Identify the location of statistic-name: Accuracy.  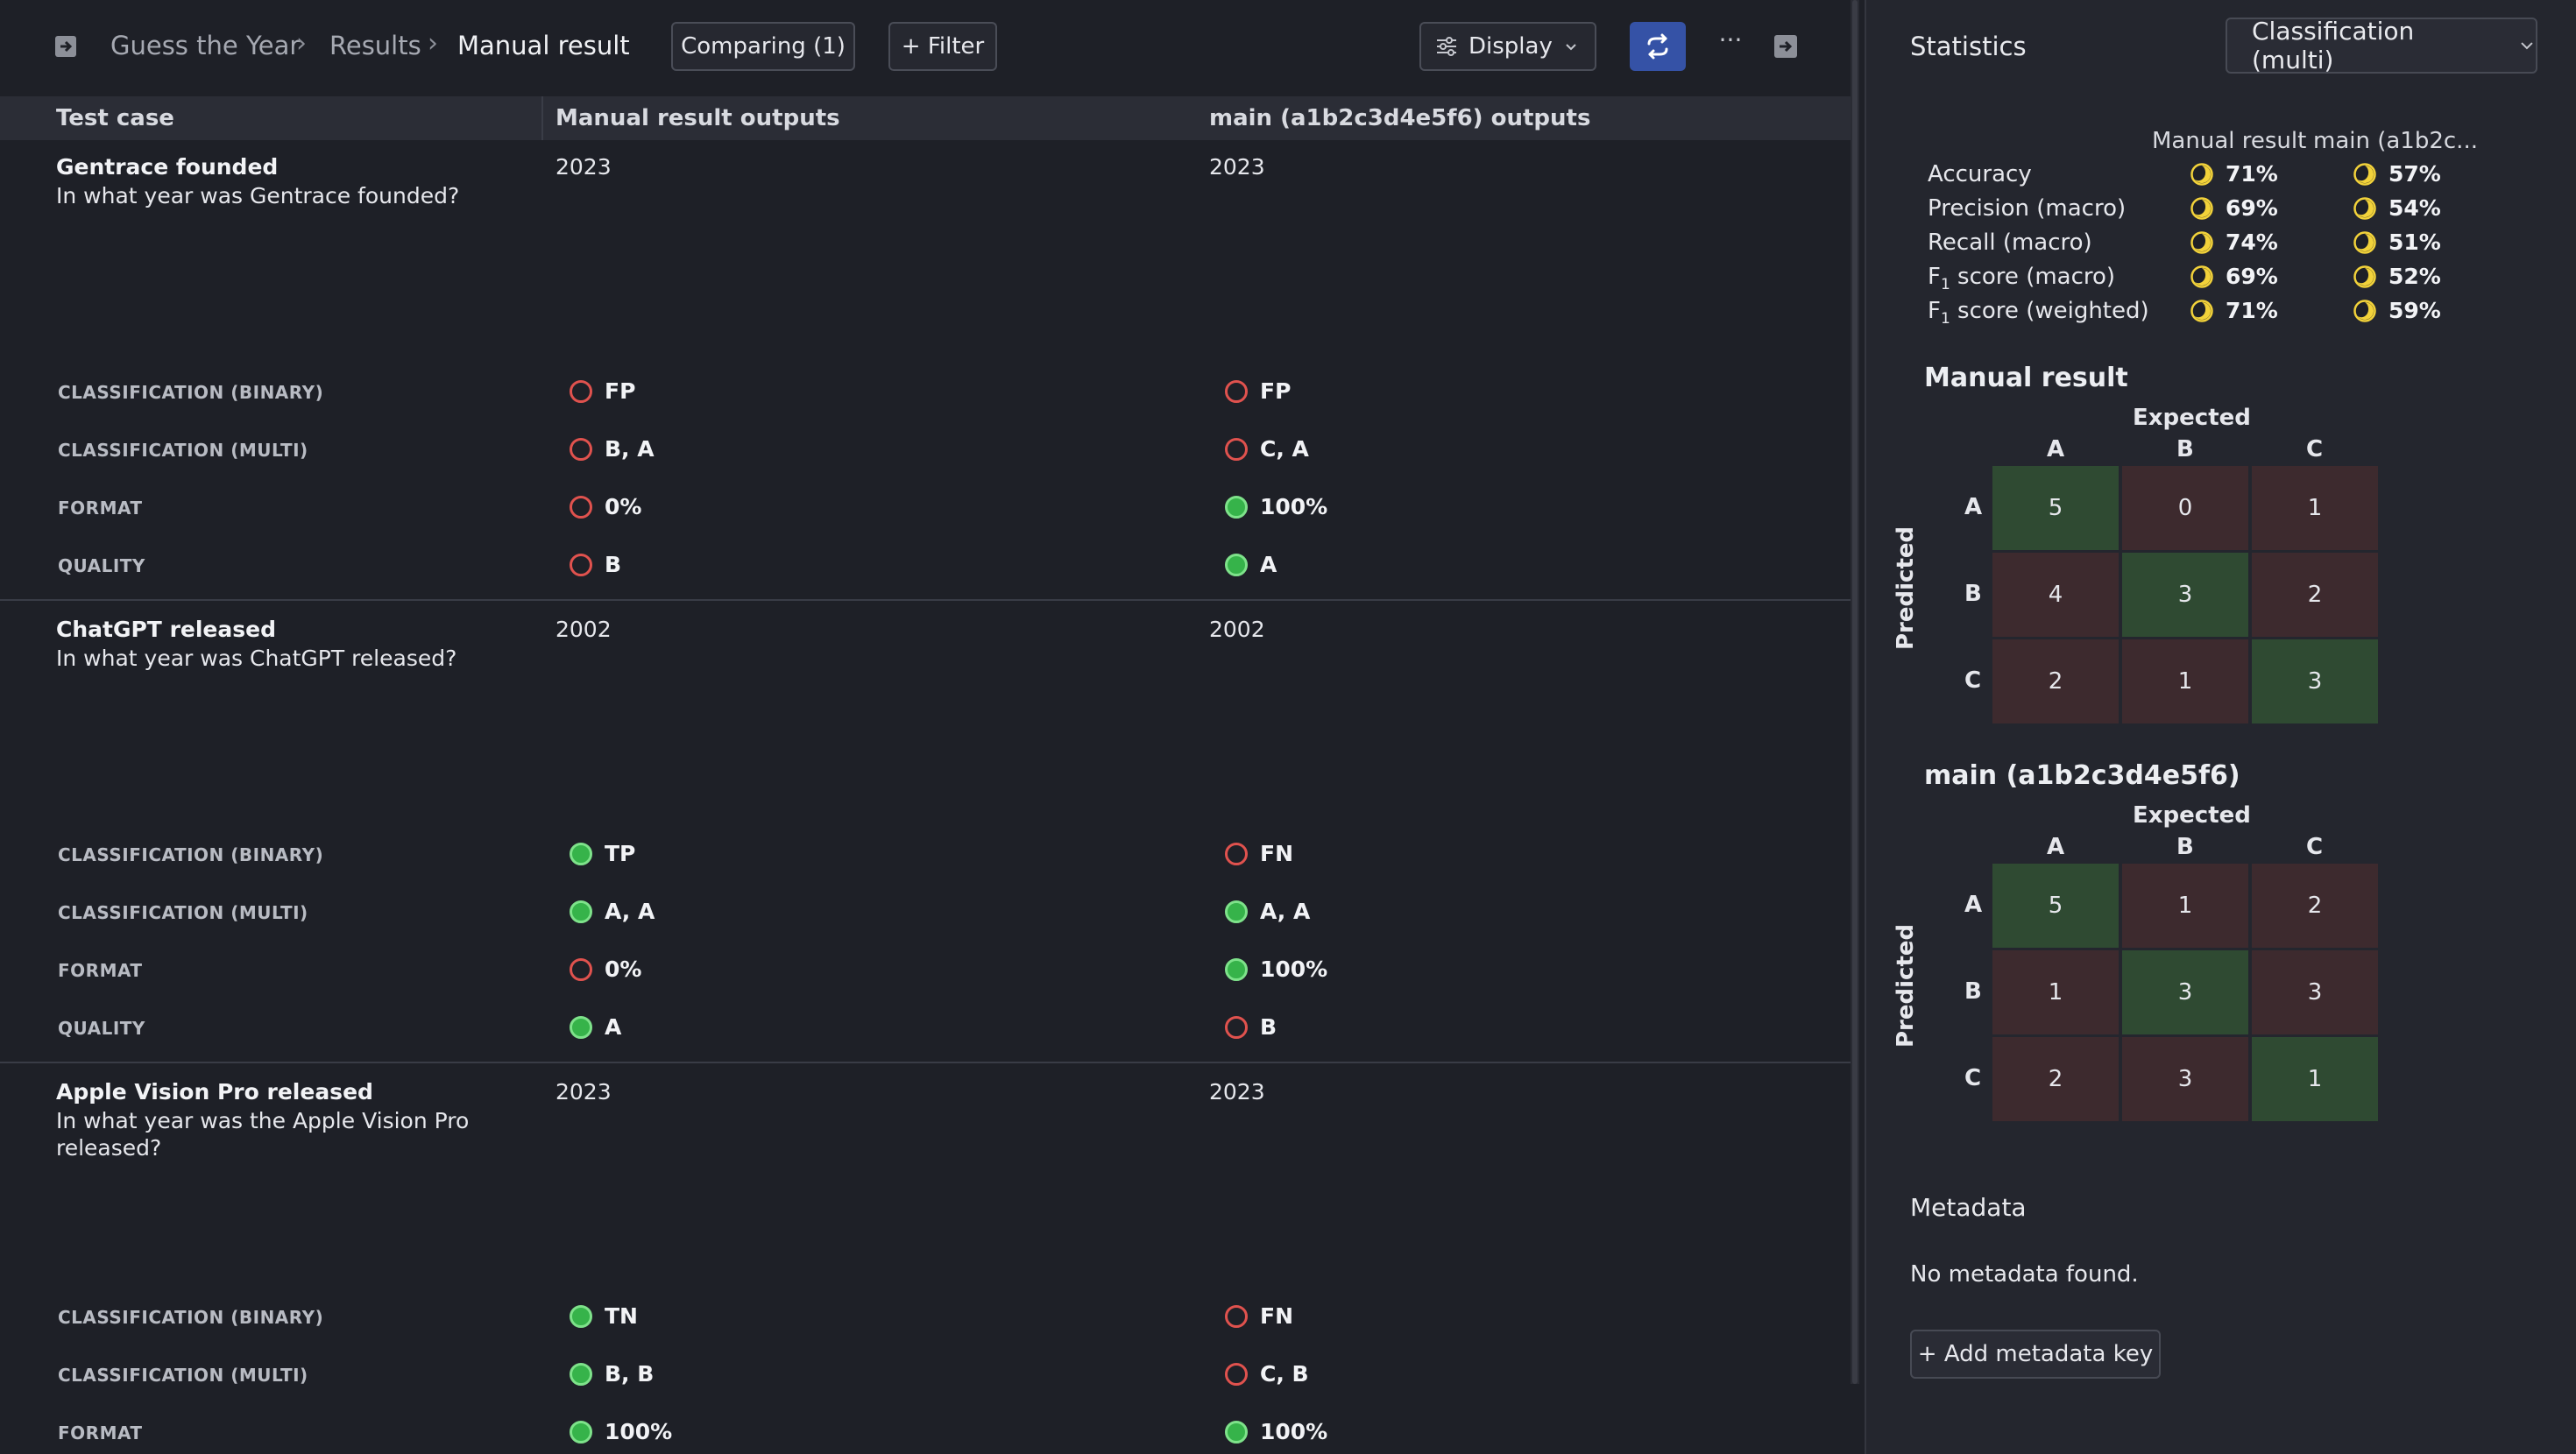
(1980, 176).